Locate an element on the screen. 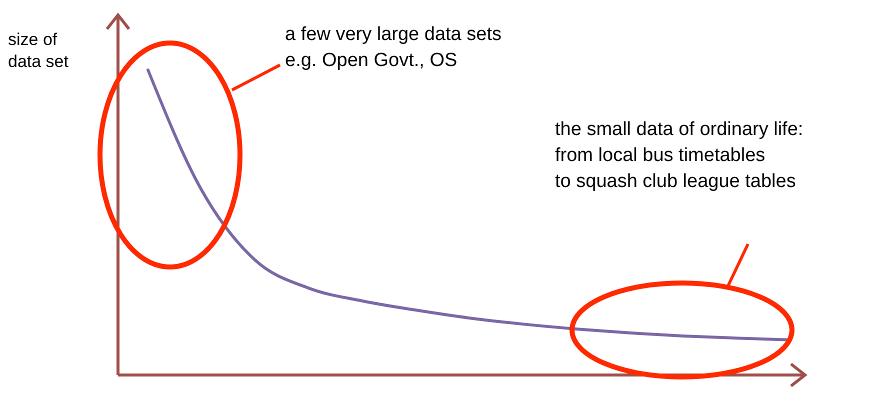 This screenshot has height=402, width=887. annotation: the small data of ordinary life: from local bus timetables to squash club league tables is located at coordinates (679, 155).